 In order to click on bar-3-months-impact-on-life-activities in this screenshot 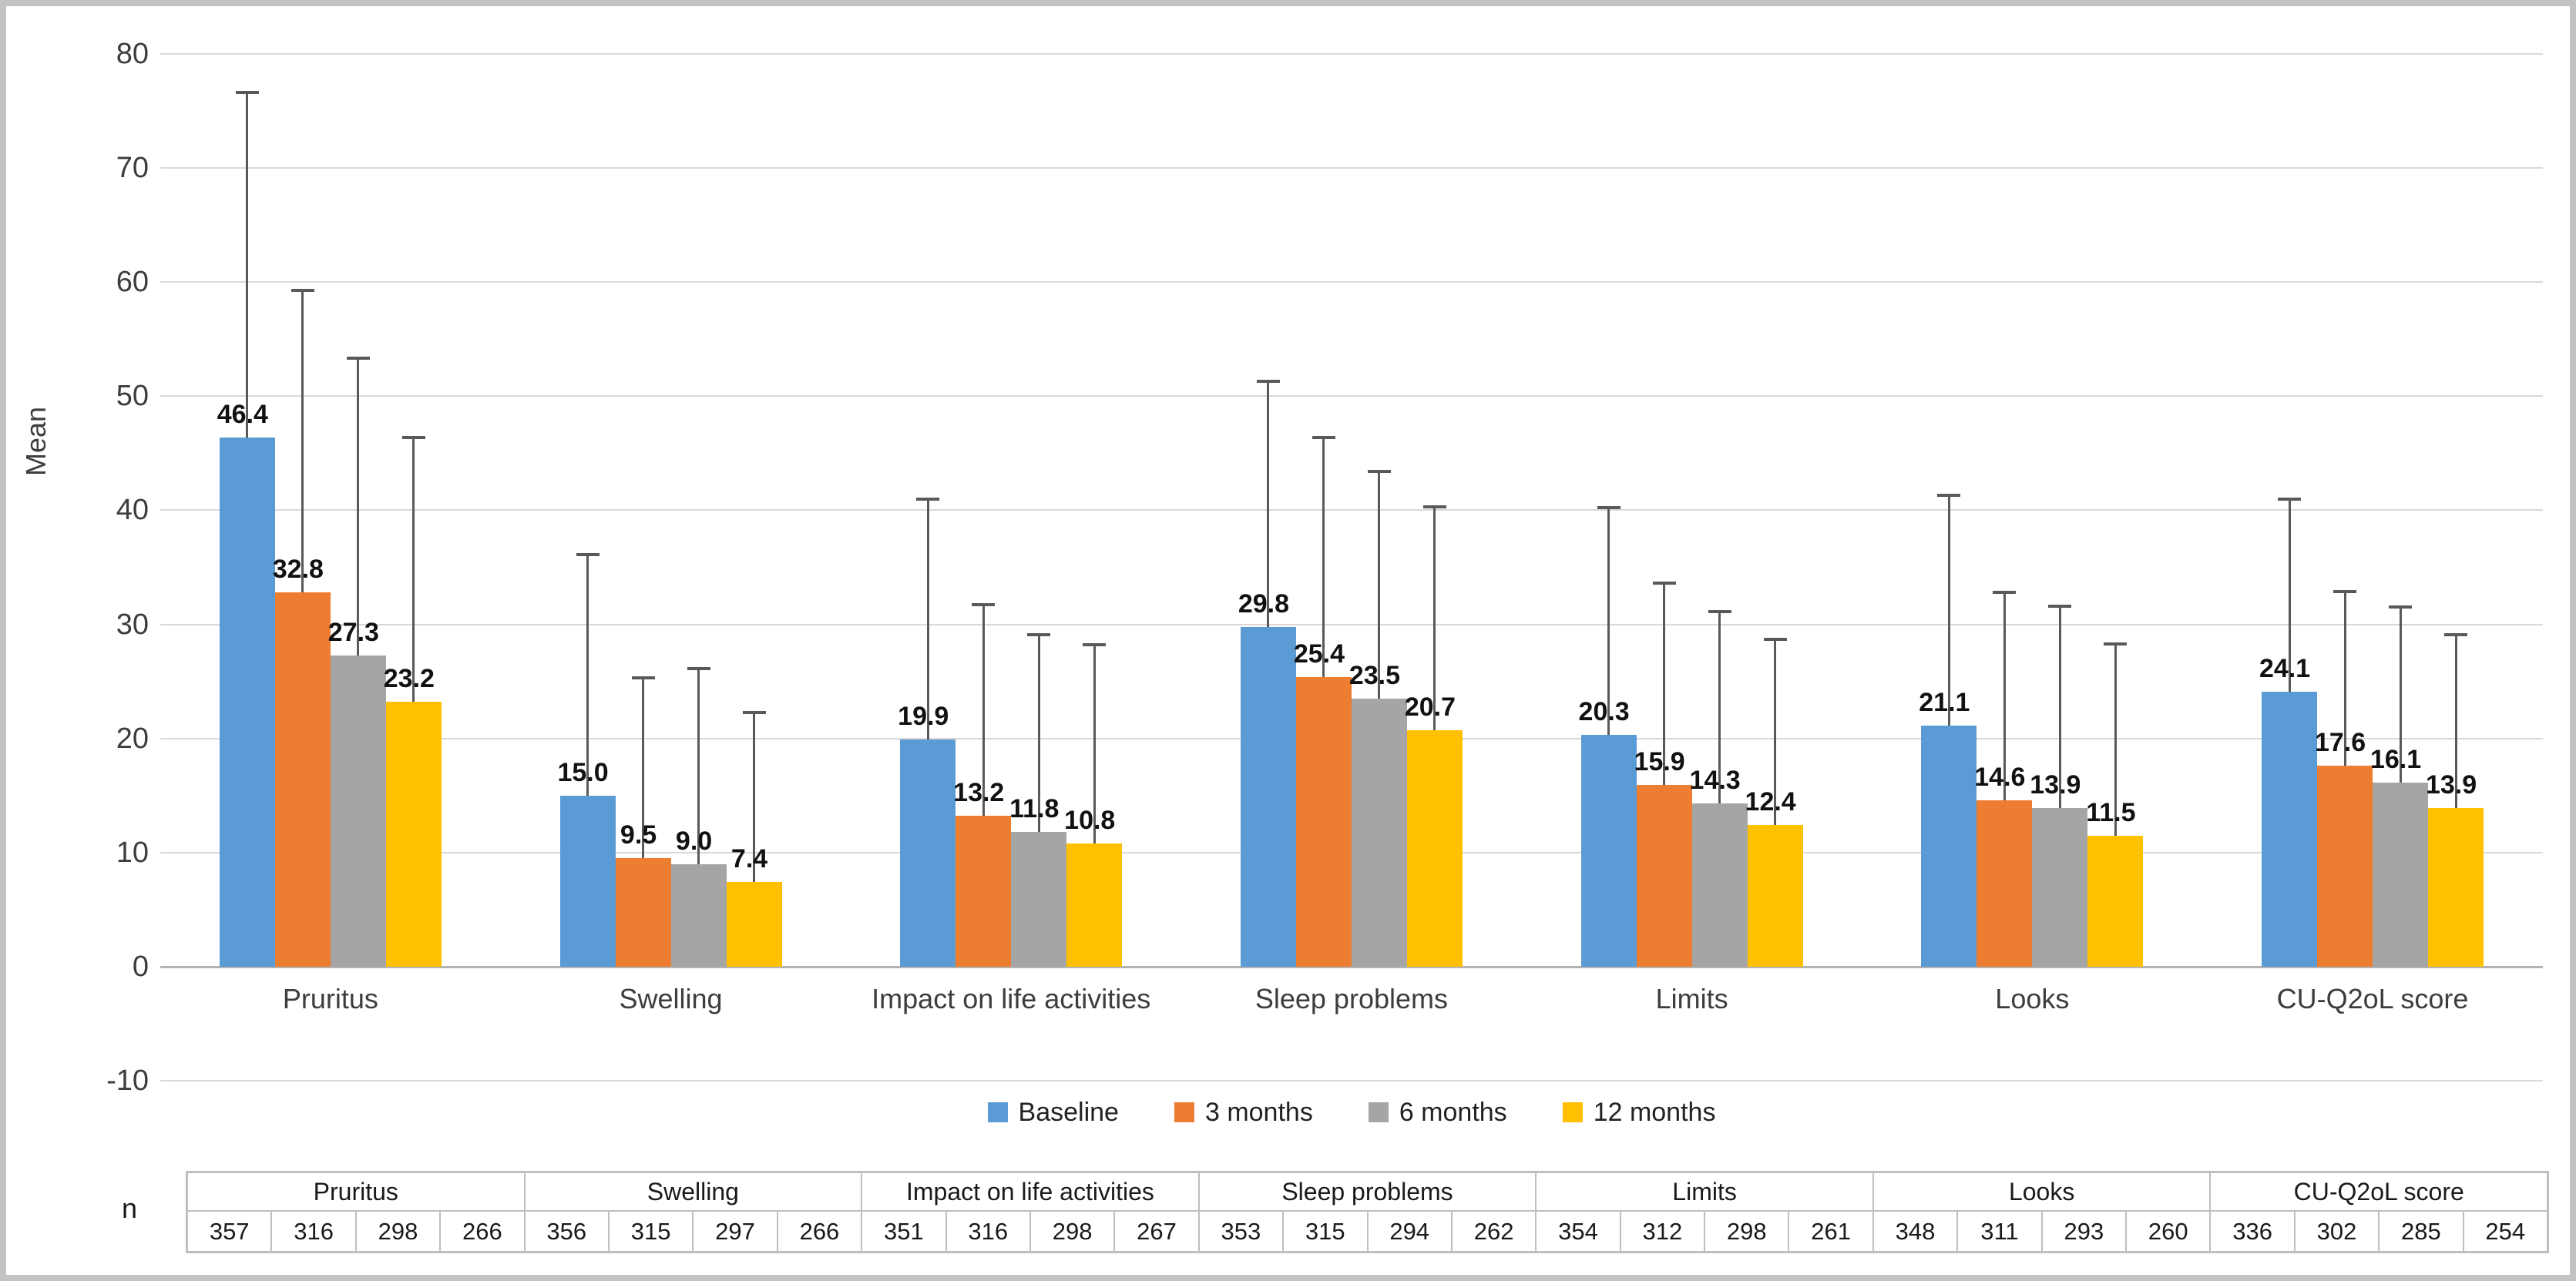, I will do `click(984, 892)`.